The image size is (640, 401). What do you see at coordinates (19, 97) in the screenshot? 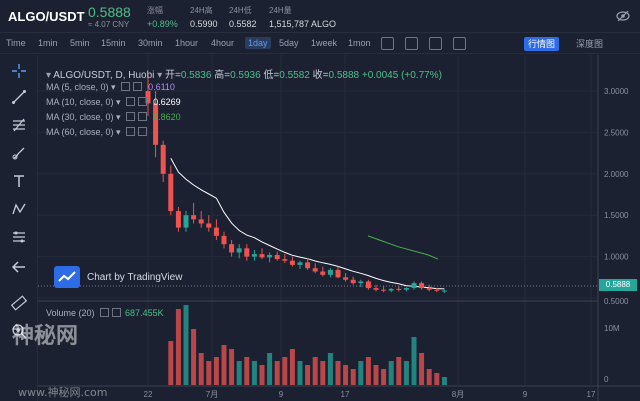
I see `trendline-icon` at bounding box center [19, 97].